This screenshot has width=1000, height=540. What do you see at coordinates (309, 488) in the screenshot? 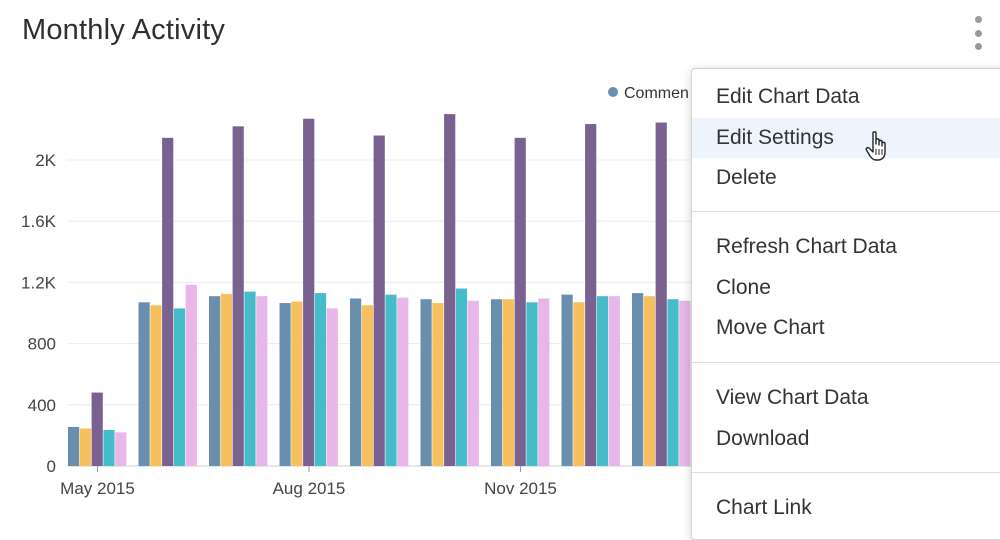
I see `x-tick-label: Aug 2015` at bounding box center [309, 488].